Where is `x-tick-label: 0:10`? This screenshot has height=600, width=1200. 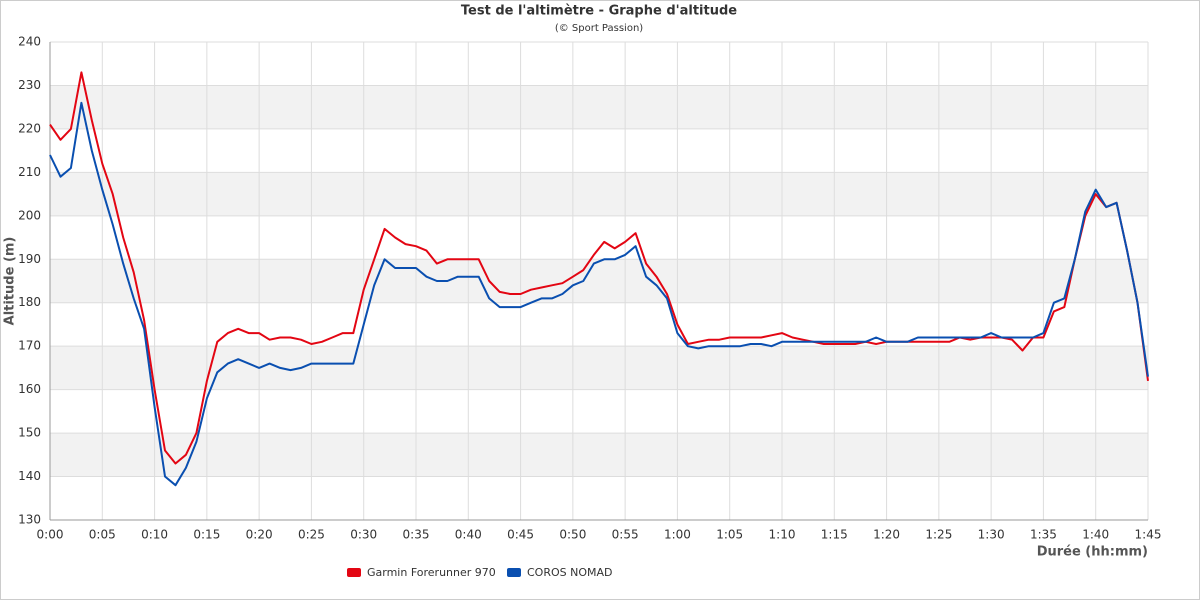
x-tick-label: 0:10 is located at coordinates (154, 535).